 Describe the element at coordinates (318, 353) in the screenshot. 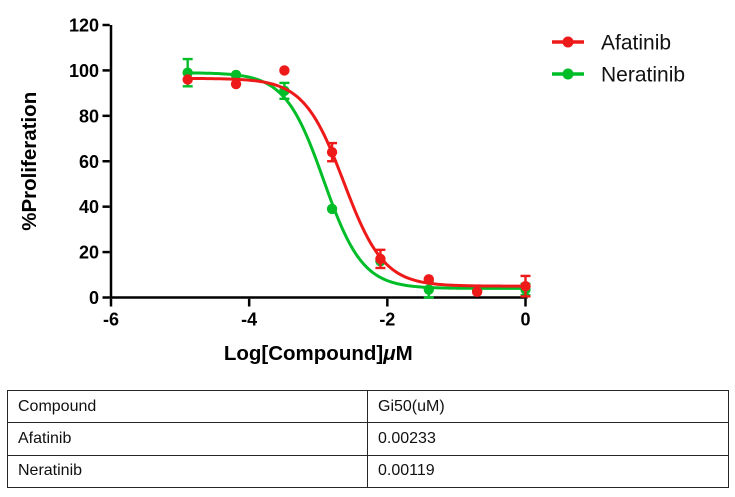

I see `x-axis-label: Log[Compound]μM` at that location.